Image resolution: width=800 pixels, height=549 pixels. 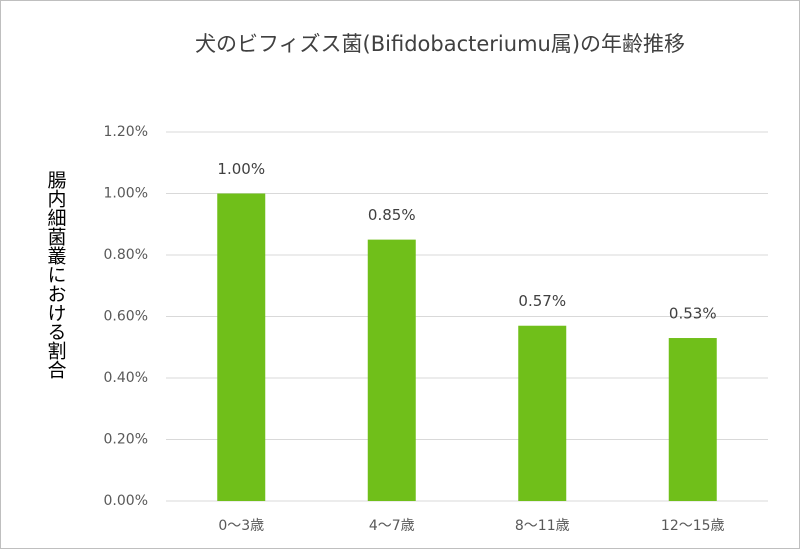 I want to click on y-tick-label: 0.20%, so click(x=126, y=440).